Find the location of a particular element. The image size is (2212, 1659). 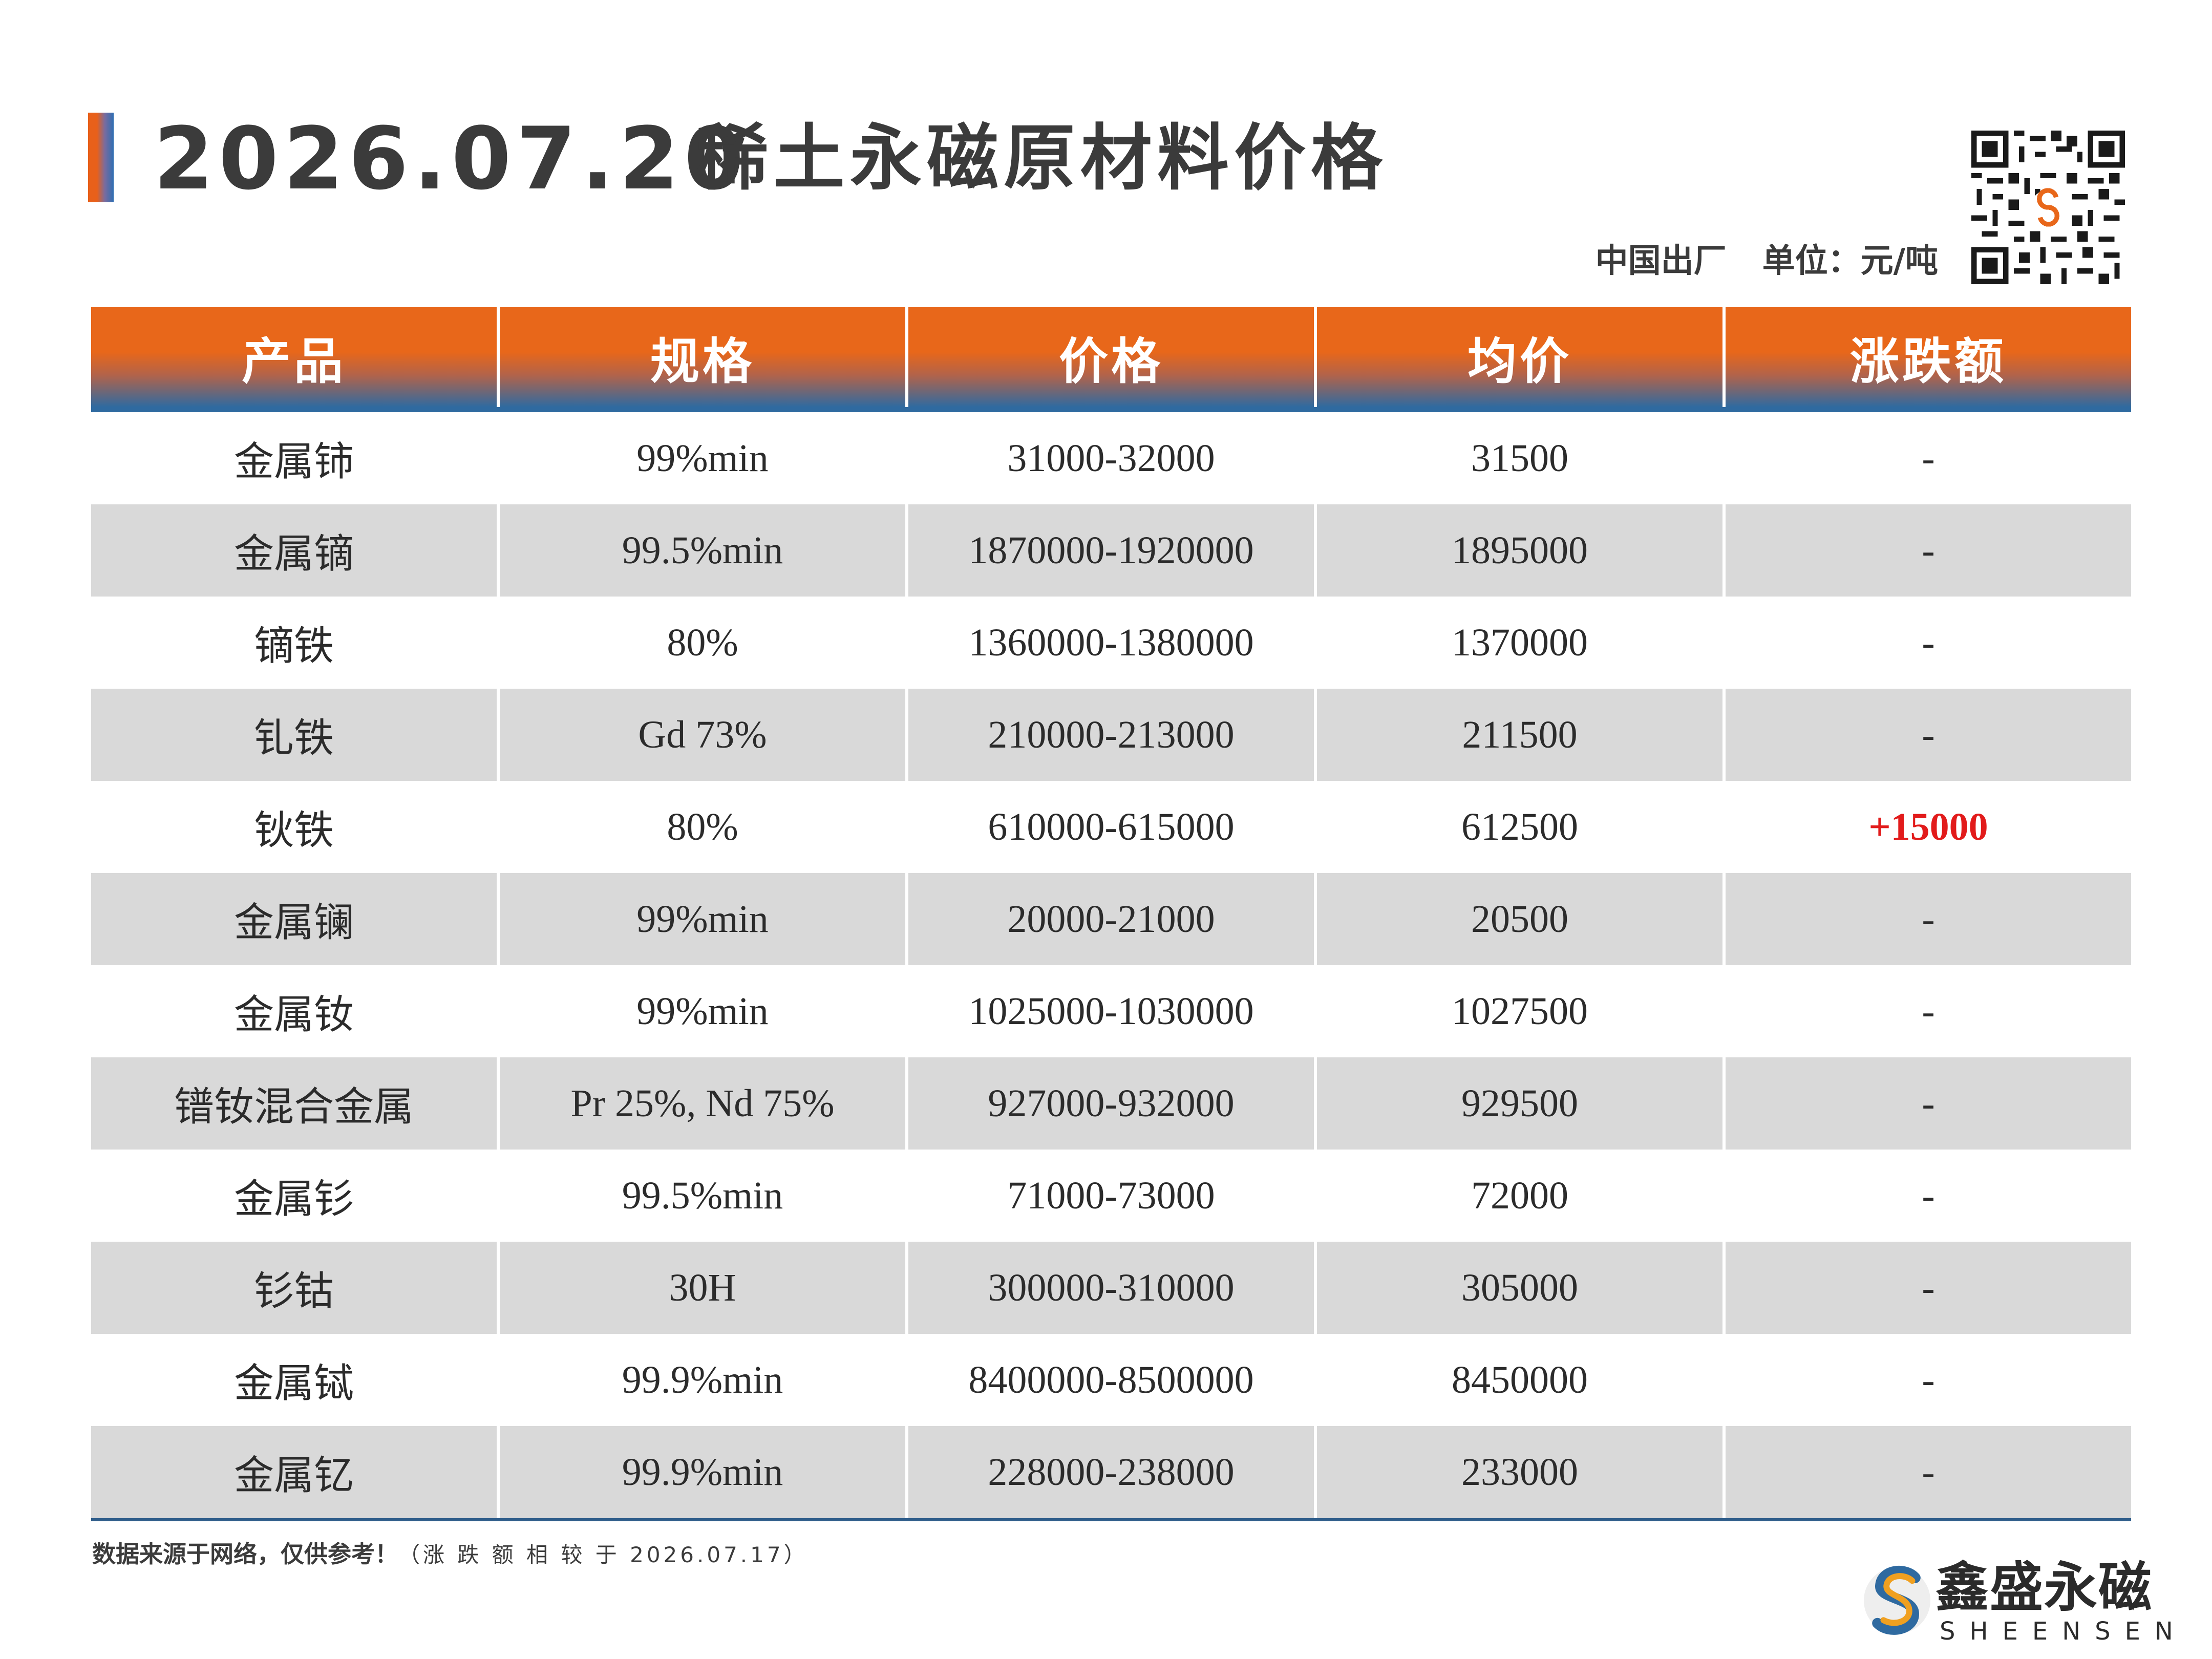

product-cell: 镨钕混合金属 is located at coordinates (294, 1107).